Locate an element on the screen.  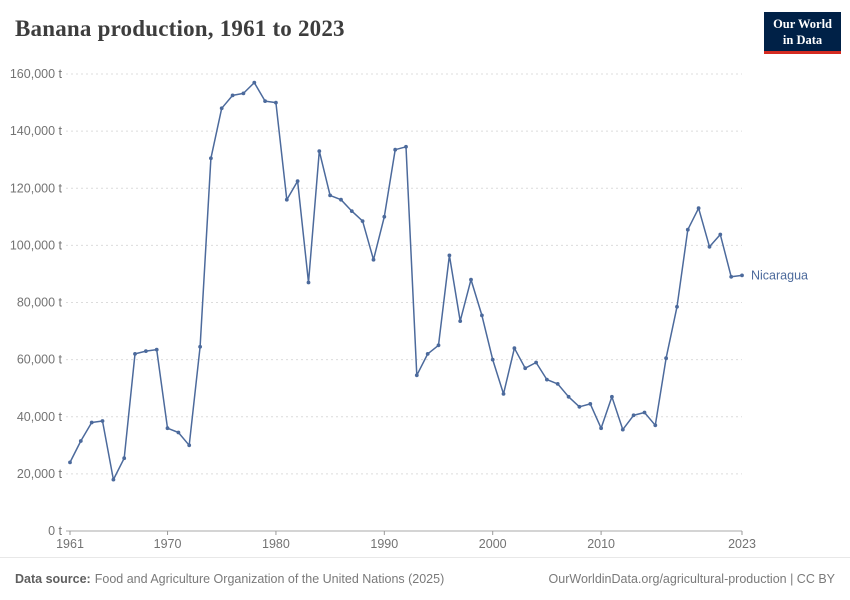
x-tick-label: 1990 is located at coordinates (384, 544).